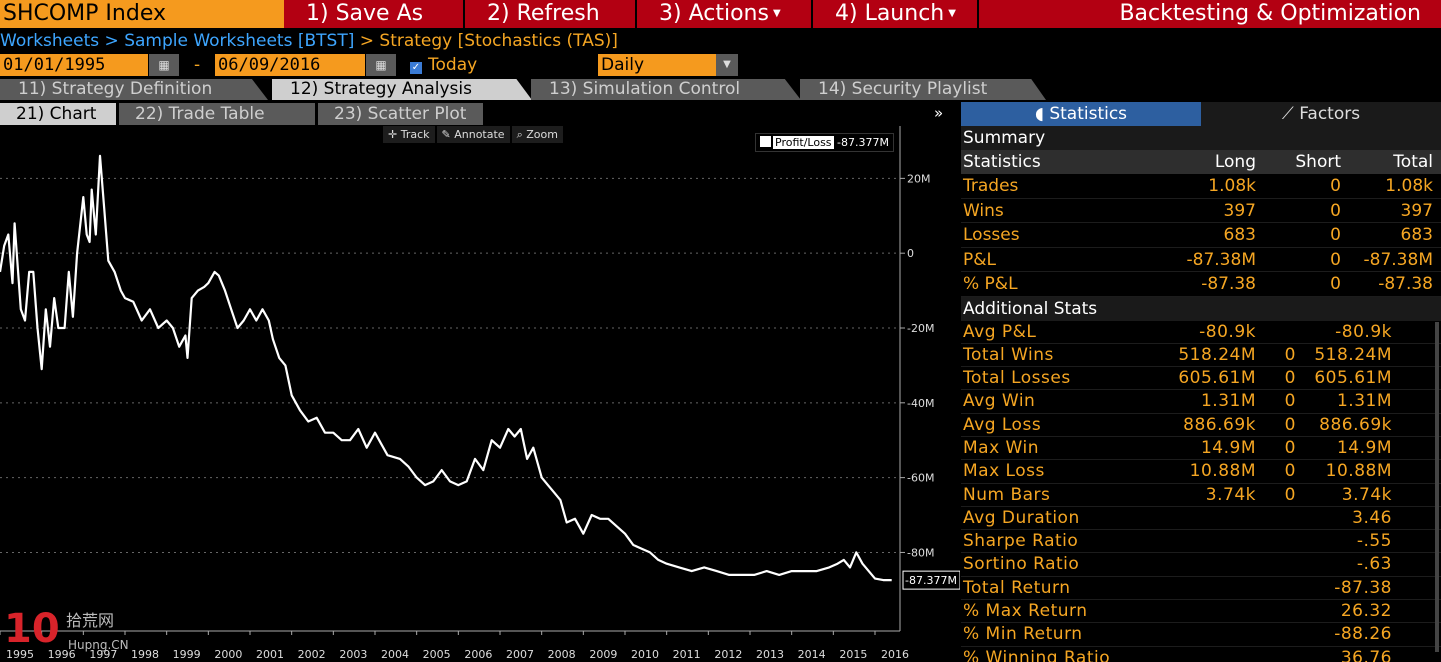  I want to click on additional-stat-row: Sharpe Ratio -.55, so click(1201, 542).